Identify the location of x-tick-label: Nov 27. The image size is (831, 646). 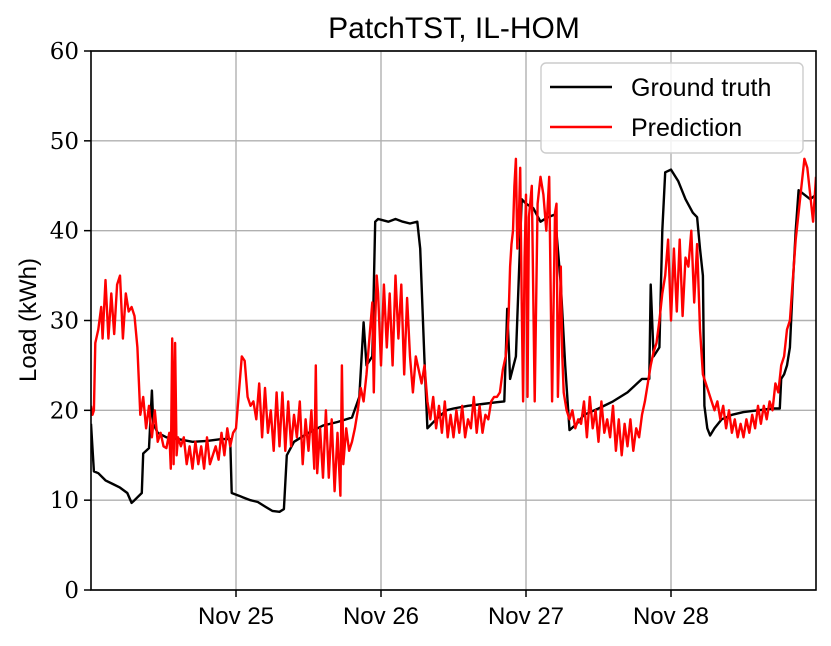
(526, 616).